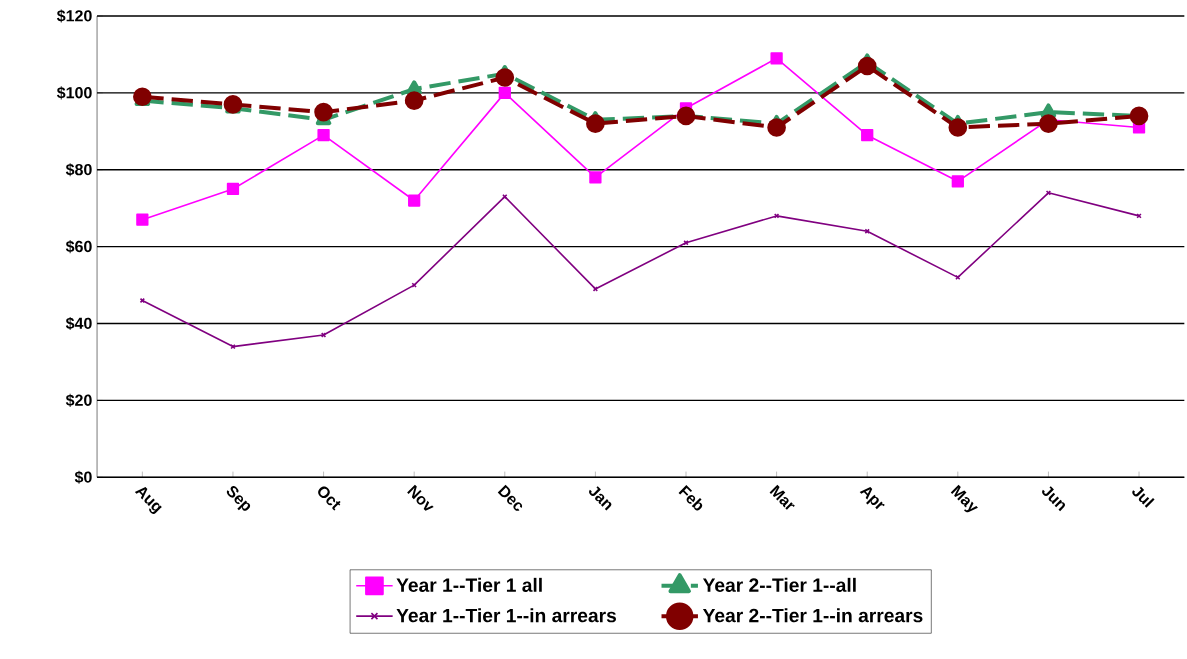 This screenshot has width=1187, height=659. Describe the element at coordinates (78, 247) in the screenshot. I see `y-tick-label: $60` at that location.